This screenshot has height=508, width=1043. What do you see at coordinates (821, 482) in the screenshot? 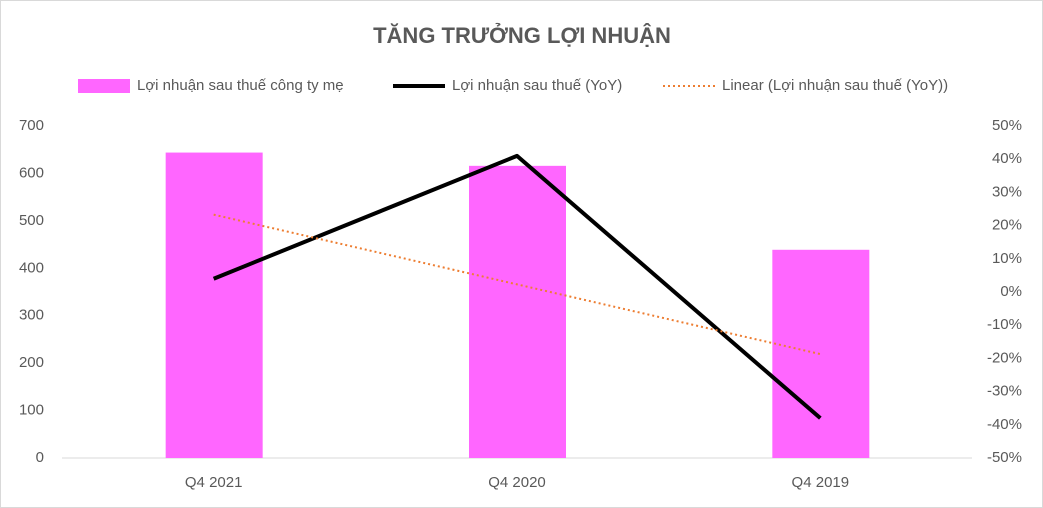
I see `x-tick-label: Q4 2019` at bounding box center [821, 482].